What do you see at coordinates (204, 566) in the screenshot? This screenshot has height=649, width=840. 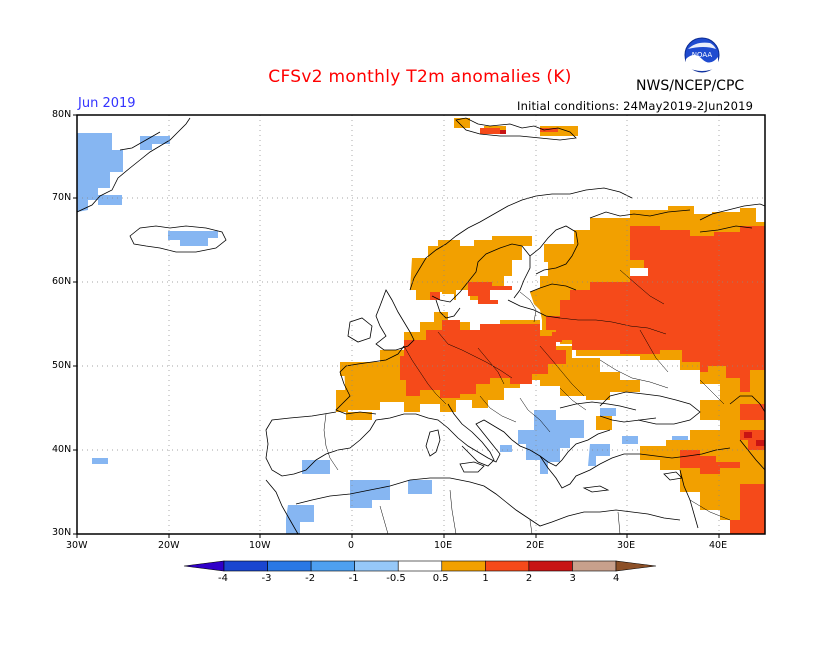 I see `colorbar-swatch-low-extend` at bounding box center [204, 566].